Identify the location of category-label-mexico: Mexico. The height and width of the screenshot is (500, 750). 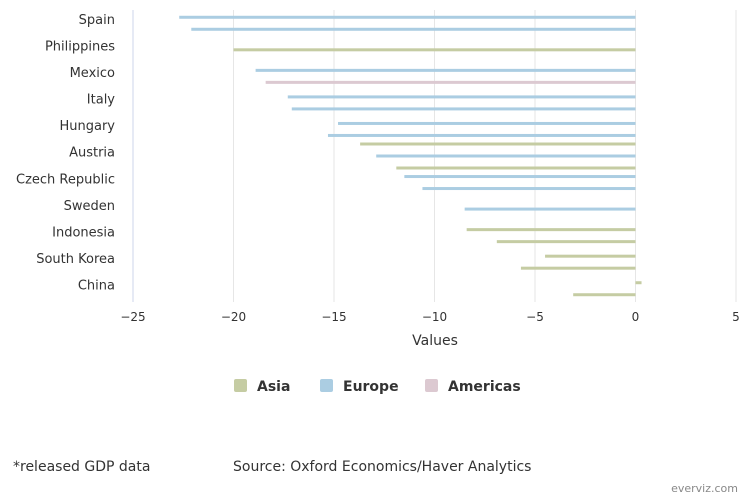
(92, 73).